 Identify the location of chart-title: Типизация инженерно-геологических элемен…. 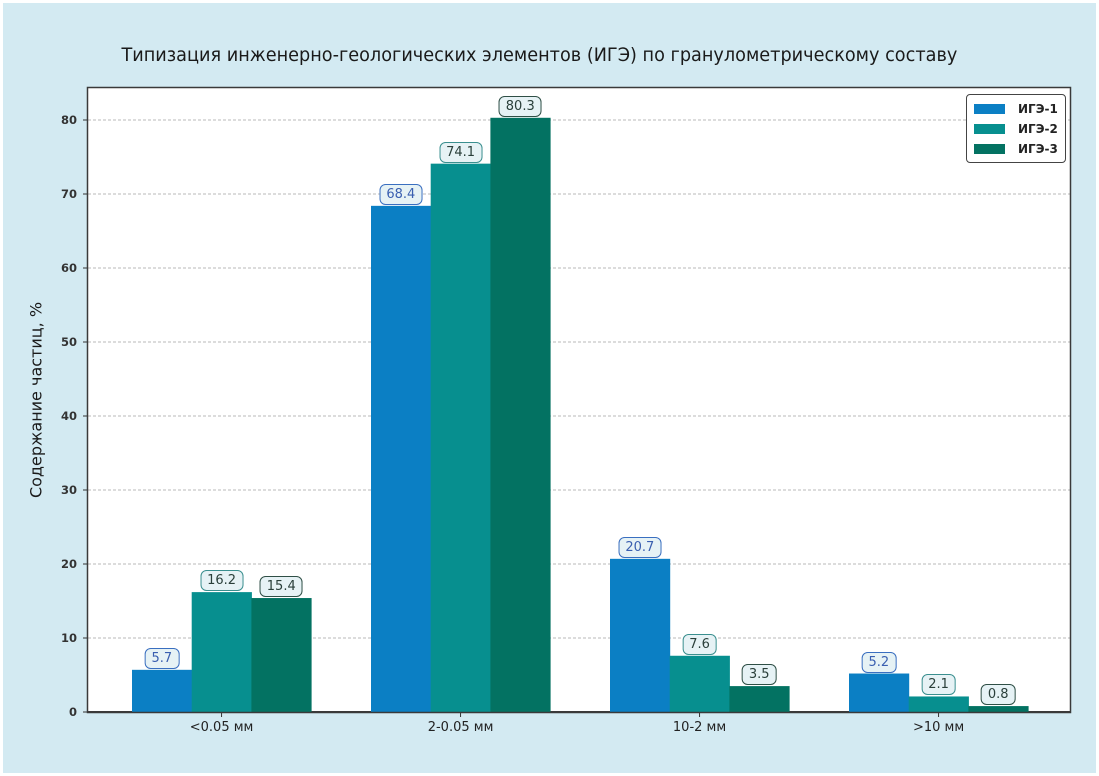
(539, 55).